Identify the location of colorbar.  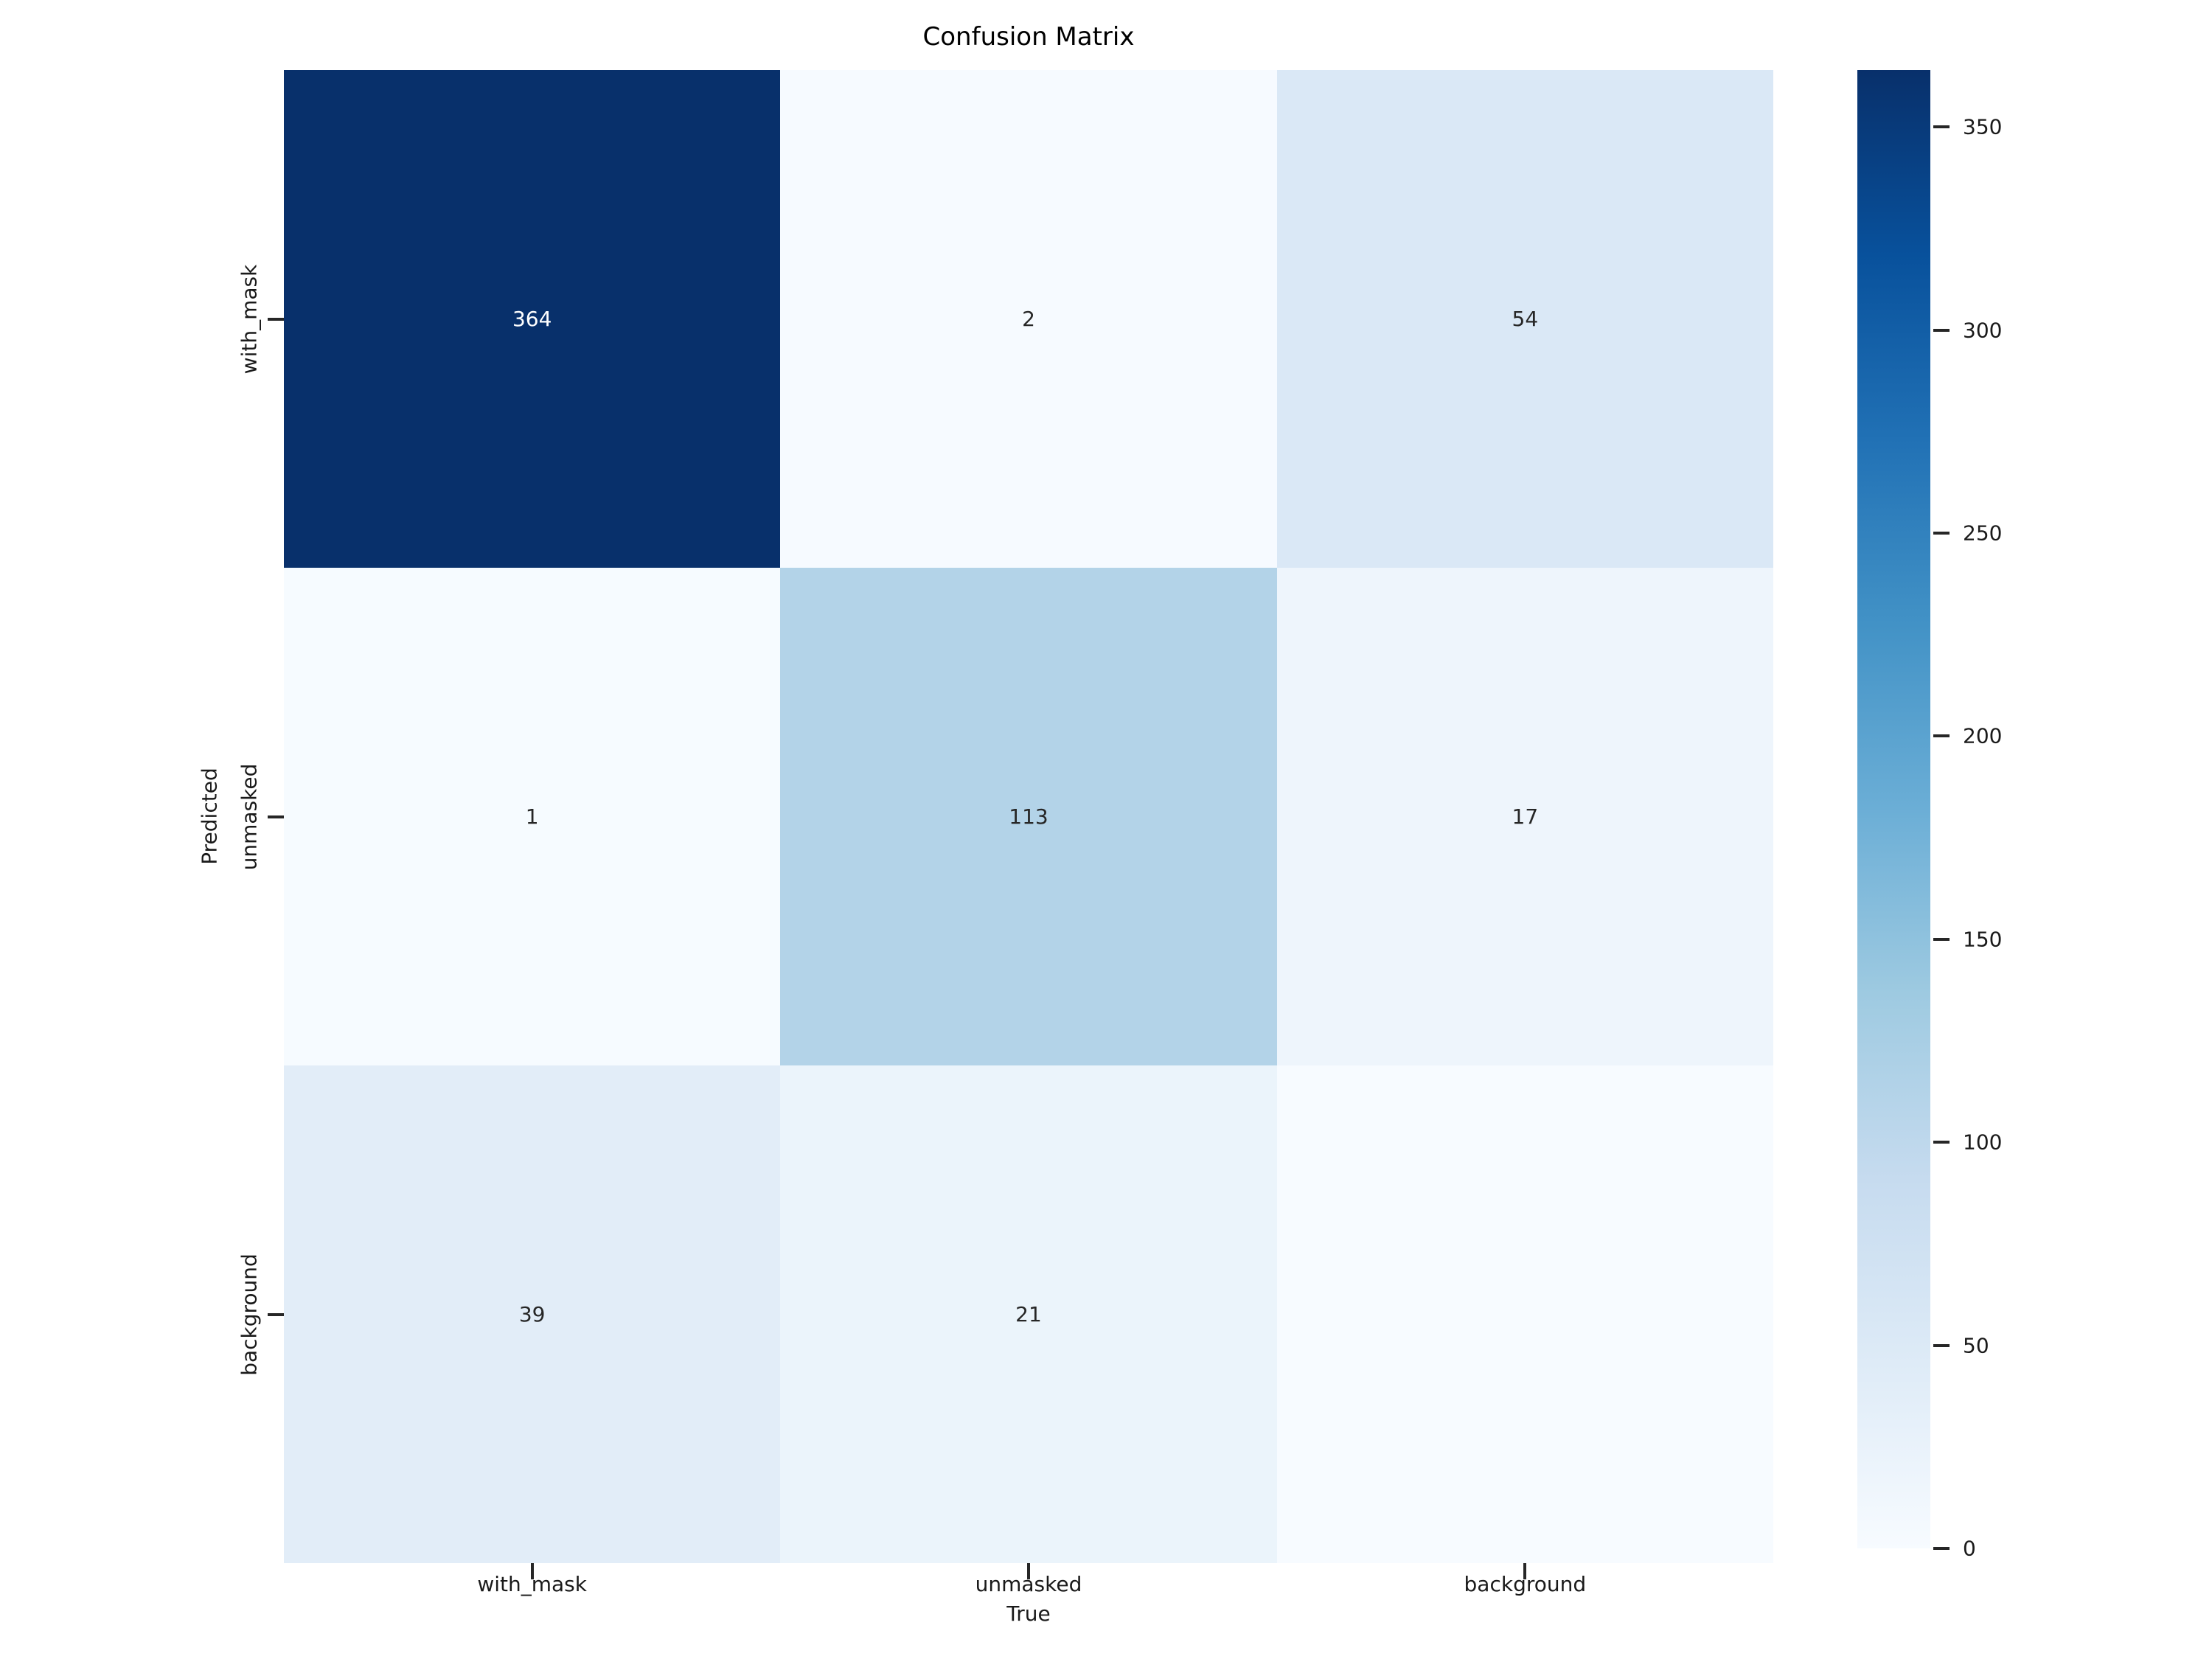
(1893, 809).